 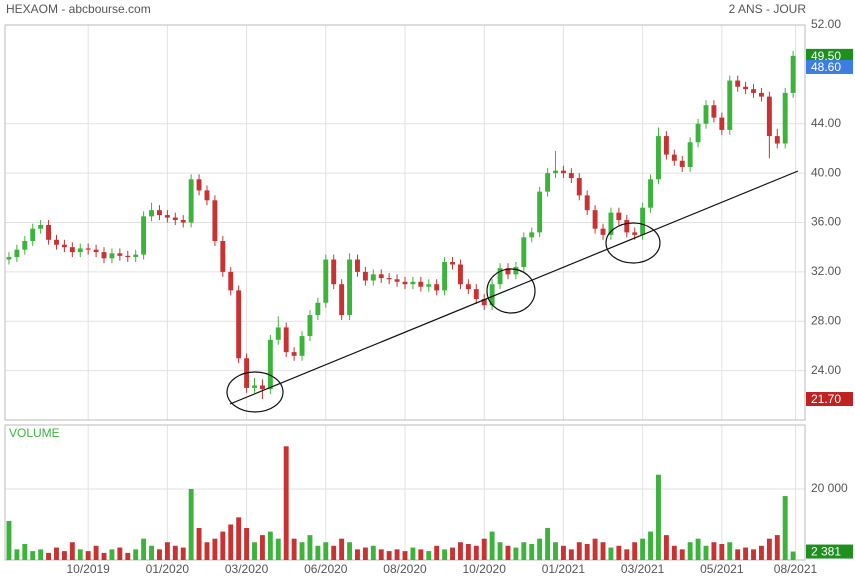 What do you see at coordinates (255, 392) in the screenshot?
I see `circle` at bounding box center [255, 392].